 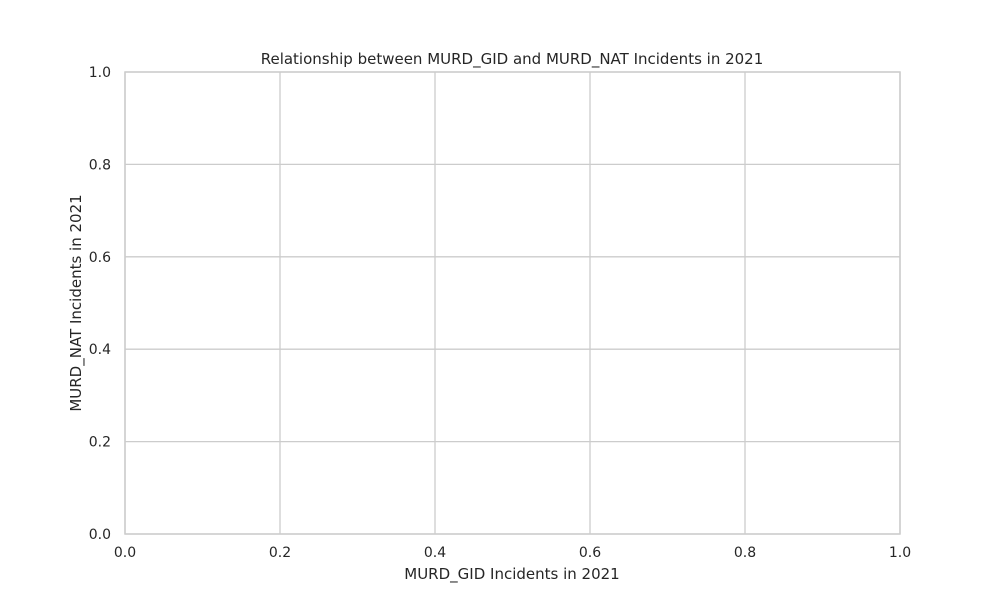 I want to click on x-tick-label: 0.4, so click(x=435, y=553).